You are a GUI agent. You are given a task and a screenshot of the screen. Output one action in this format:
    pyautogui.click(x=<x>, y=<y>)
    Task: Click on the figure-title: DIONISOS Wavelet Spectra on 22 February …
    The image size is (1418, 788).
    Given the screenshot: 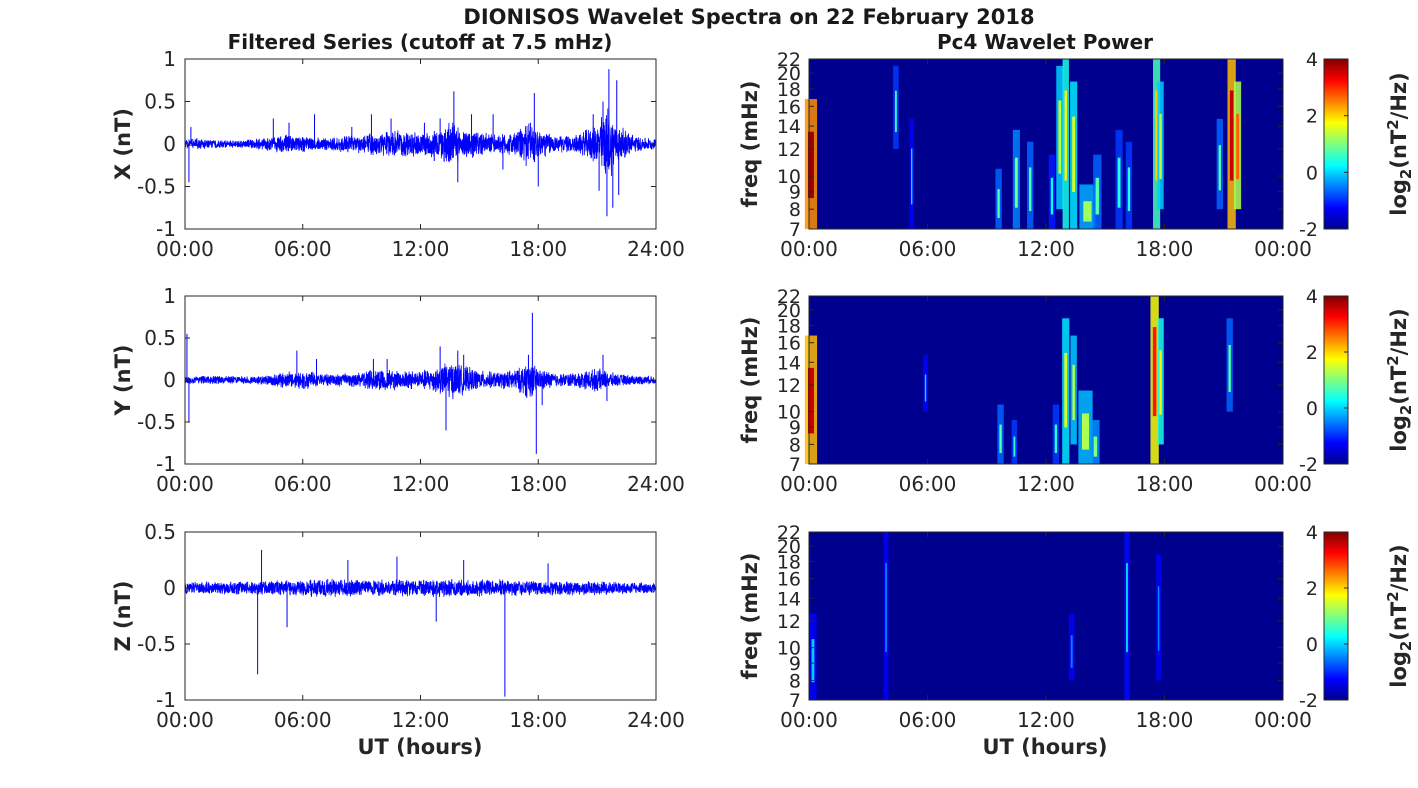 What is the action you would take?
    pyautogui.click(x=748, y=17)
    